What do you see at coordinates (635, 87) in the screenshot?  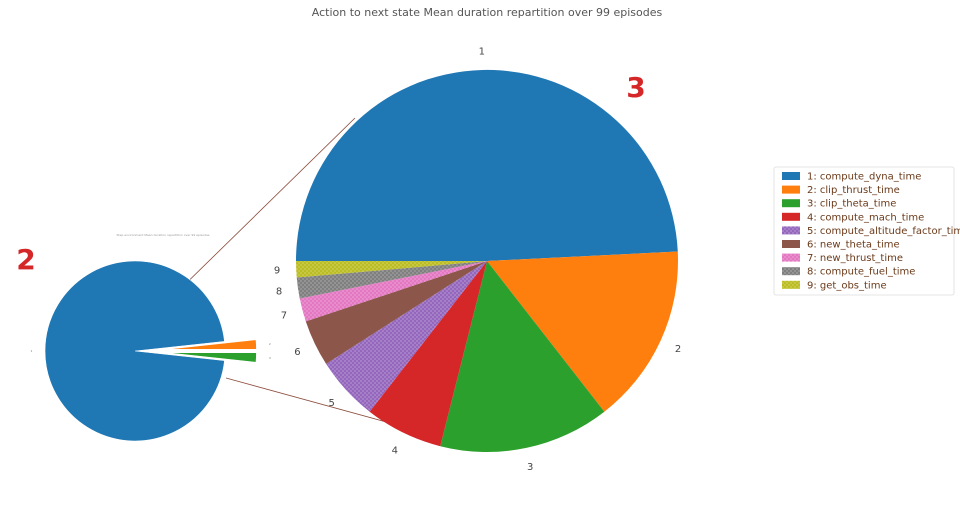 I see `annotation-marker-large: 3` at bounding box center [635, 87].